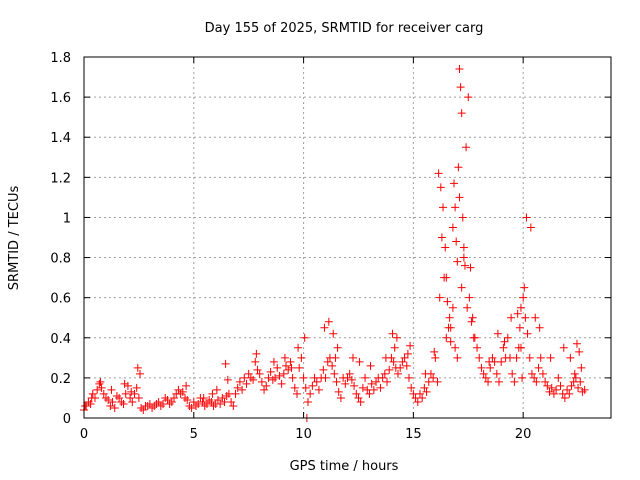 The width and height of the screenshot is (640, 480). I want to click on x-tick-label: 15, so click(413, 434).